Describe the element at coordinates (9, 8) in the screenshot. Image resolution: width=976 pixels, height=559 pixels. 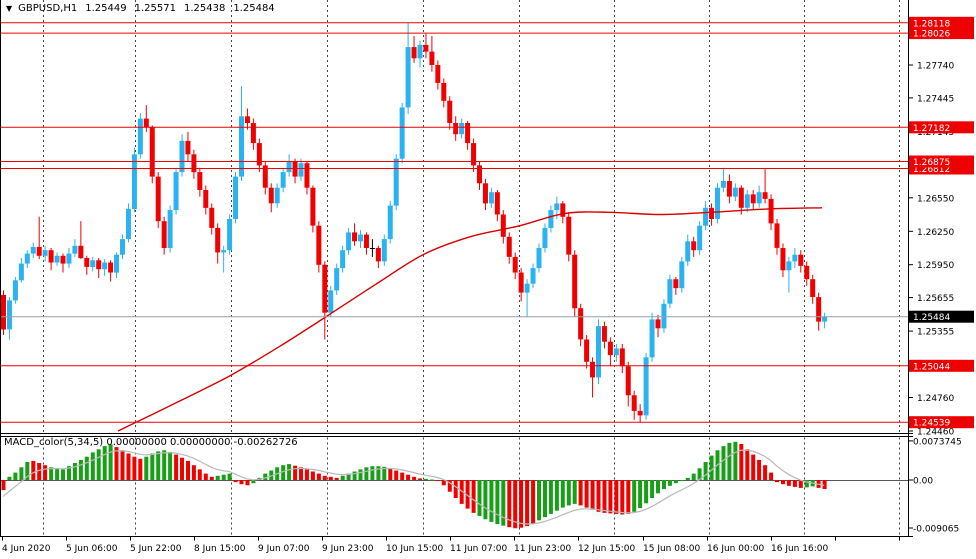
I see `symbol-dropdown-icon: ▼` at that location.